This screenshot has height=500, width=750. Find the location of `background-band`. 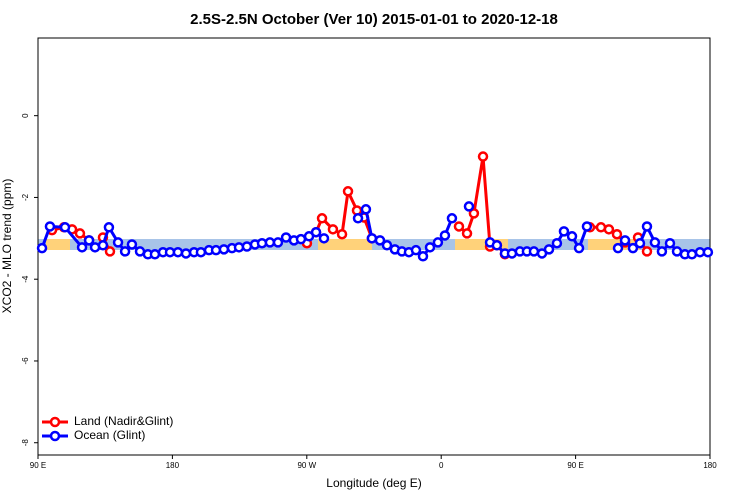

background-band is located at coordinates (374, 244).